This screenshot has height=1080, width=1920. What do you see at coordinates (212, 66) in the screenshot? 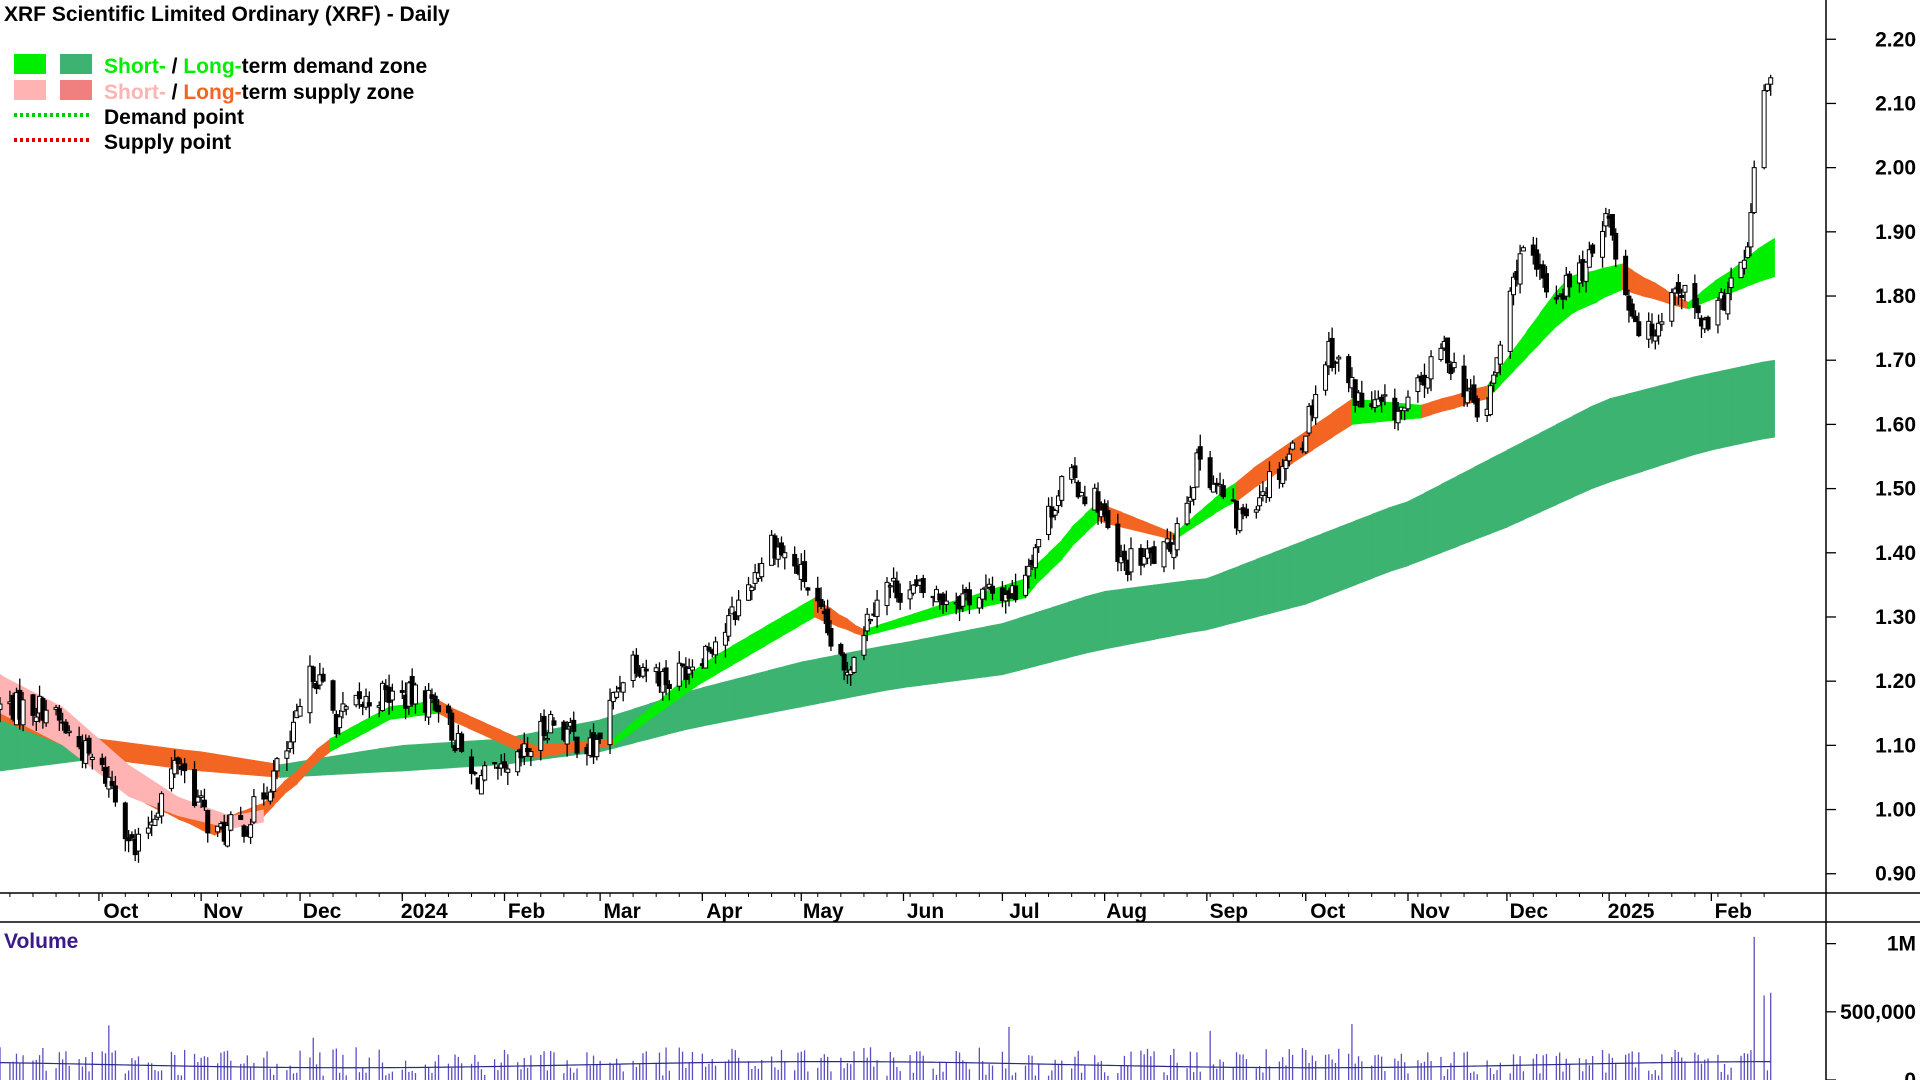
I see `legend-label-part: Long-` at bounding box center [212, 66].